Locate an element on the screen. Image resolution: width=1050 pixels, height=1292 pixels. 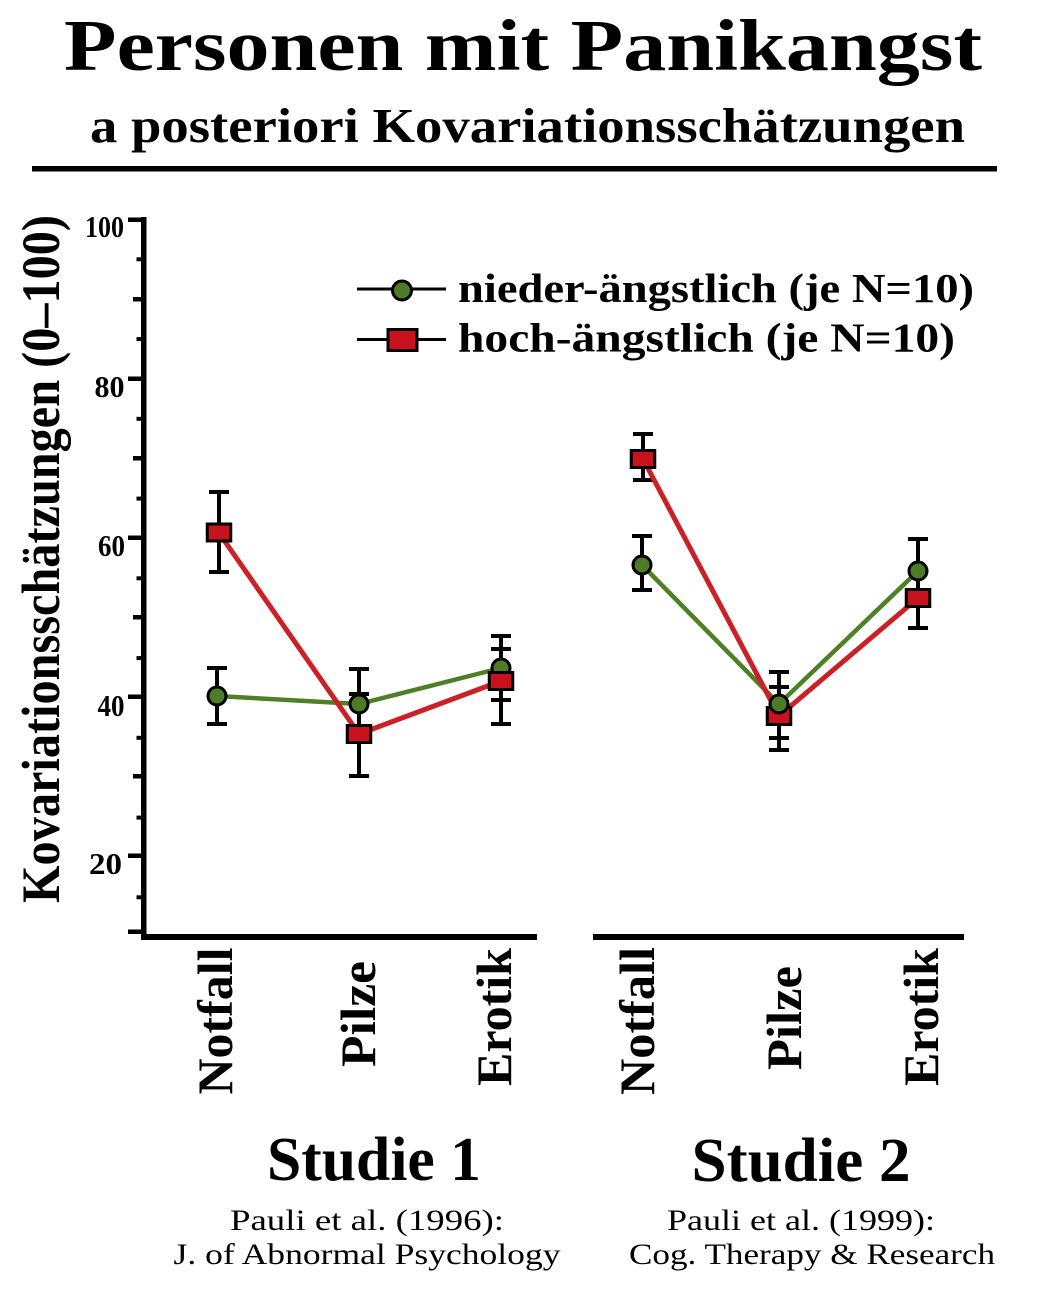
svg-text:Kovariationsschätzungen (0–100: Kovariationsschätzungen (0–100) is located at coordinates (41, 559).